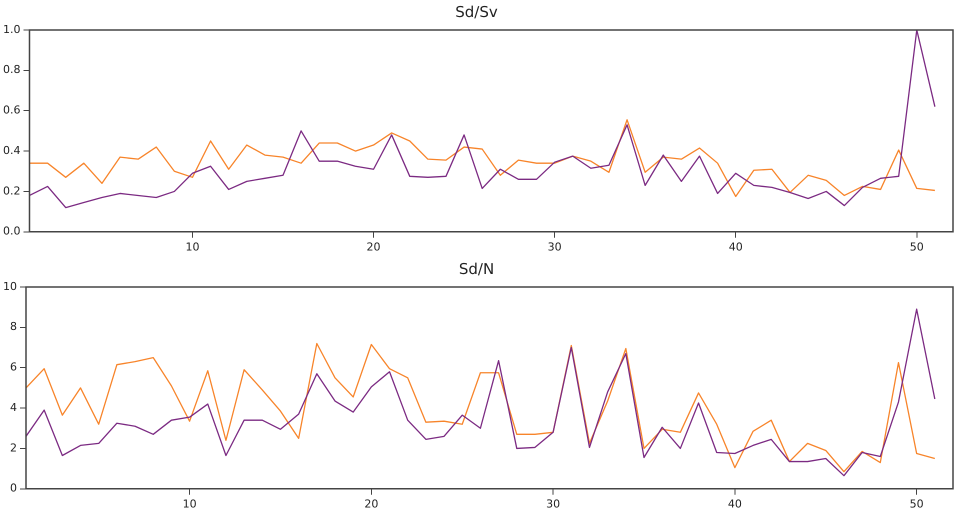 The height and width of the screenshot is (515, 955). I want to click on y-tick-label: 2, so click(13, 447).